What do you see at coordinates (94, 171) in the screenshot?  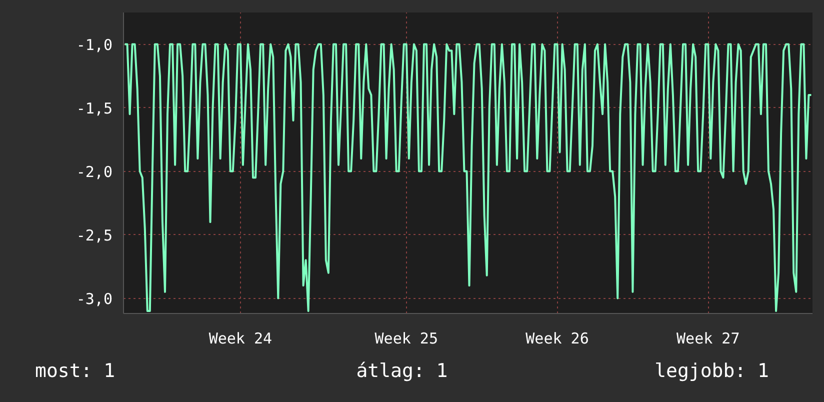 I see `y-tick-label: -2,0` at bounding box center [94, 171].